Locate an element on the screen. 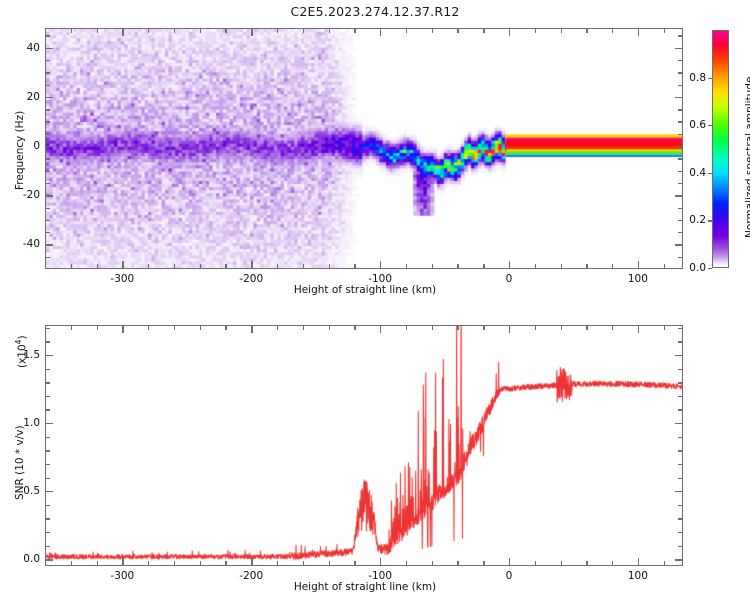  colorbar-tick-0: 0.0 is located at coordinates (697, 268).